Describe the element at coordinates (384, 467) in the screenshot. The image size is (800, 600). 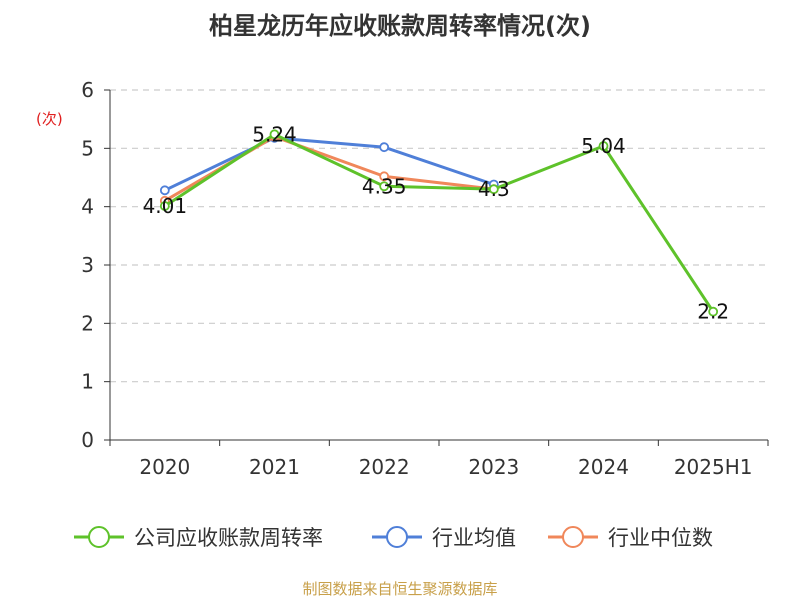
I see `x-tick-label: 2022` at that location.